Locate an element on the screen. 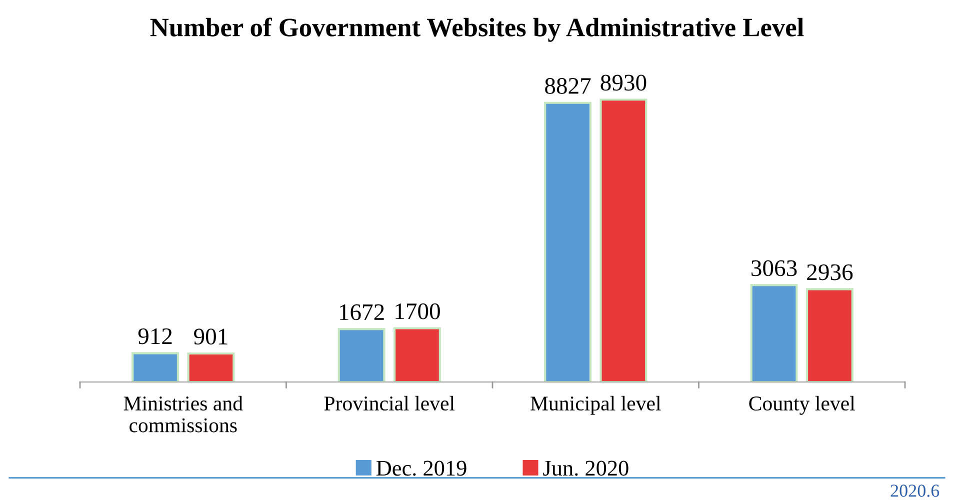  chart-title: Number of Government Websites by Administrative Level is located at coordinates (477, 30).